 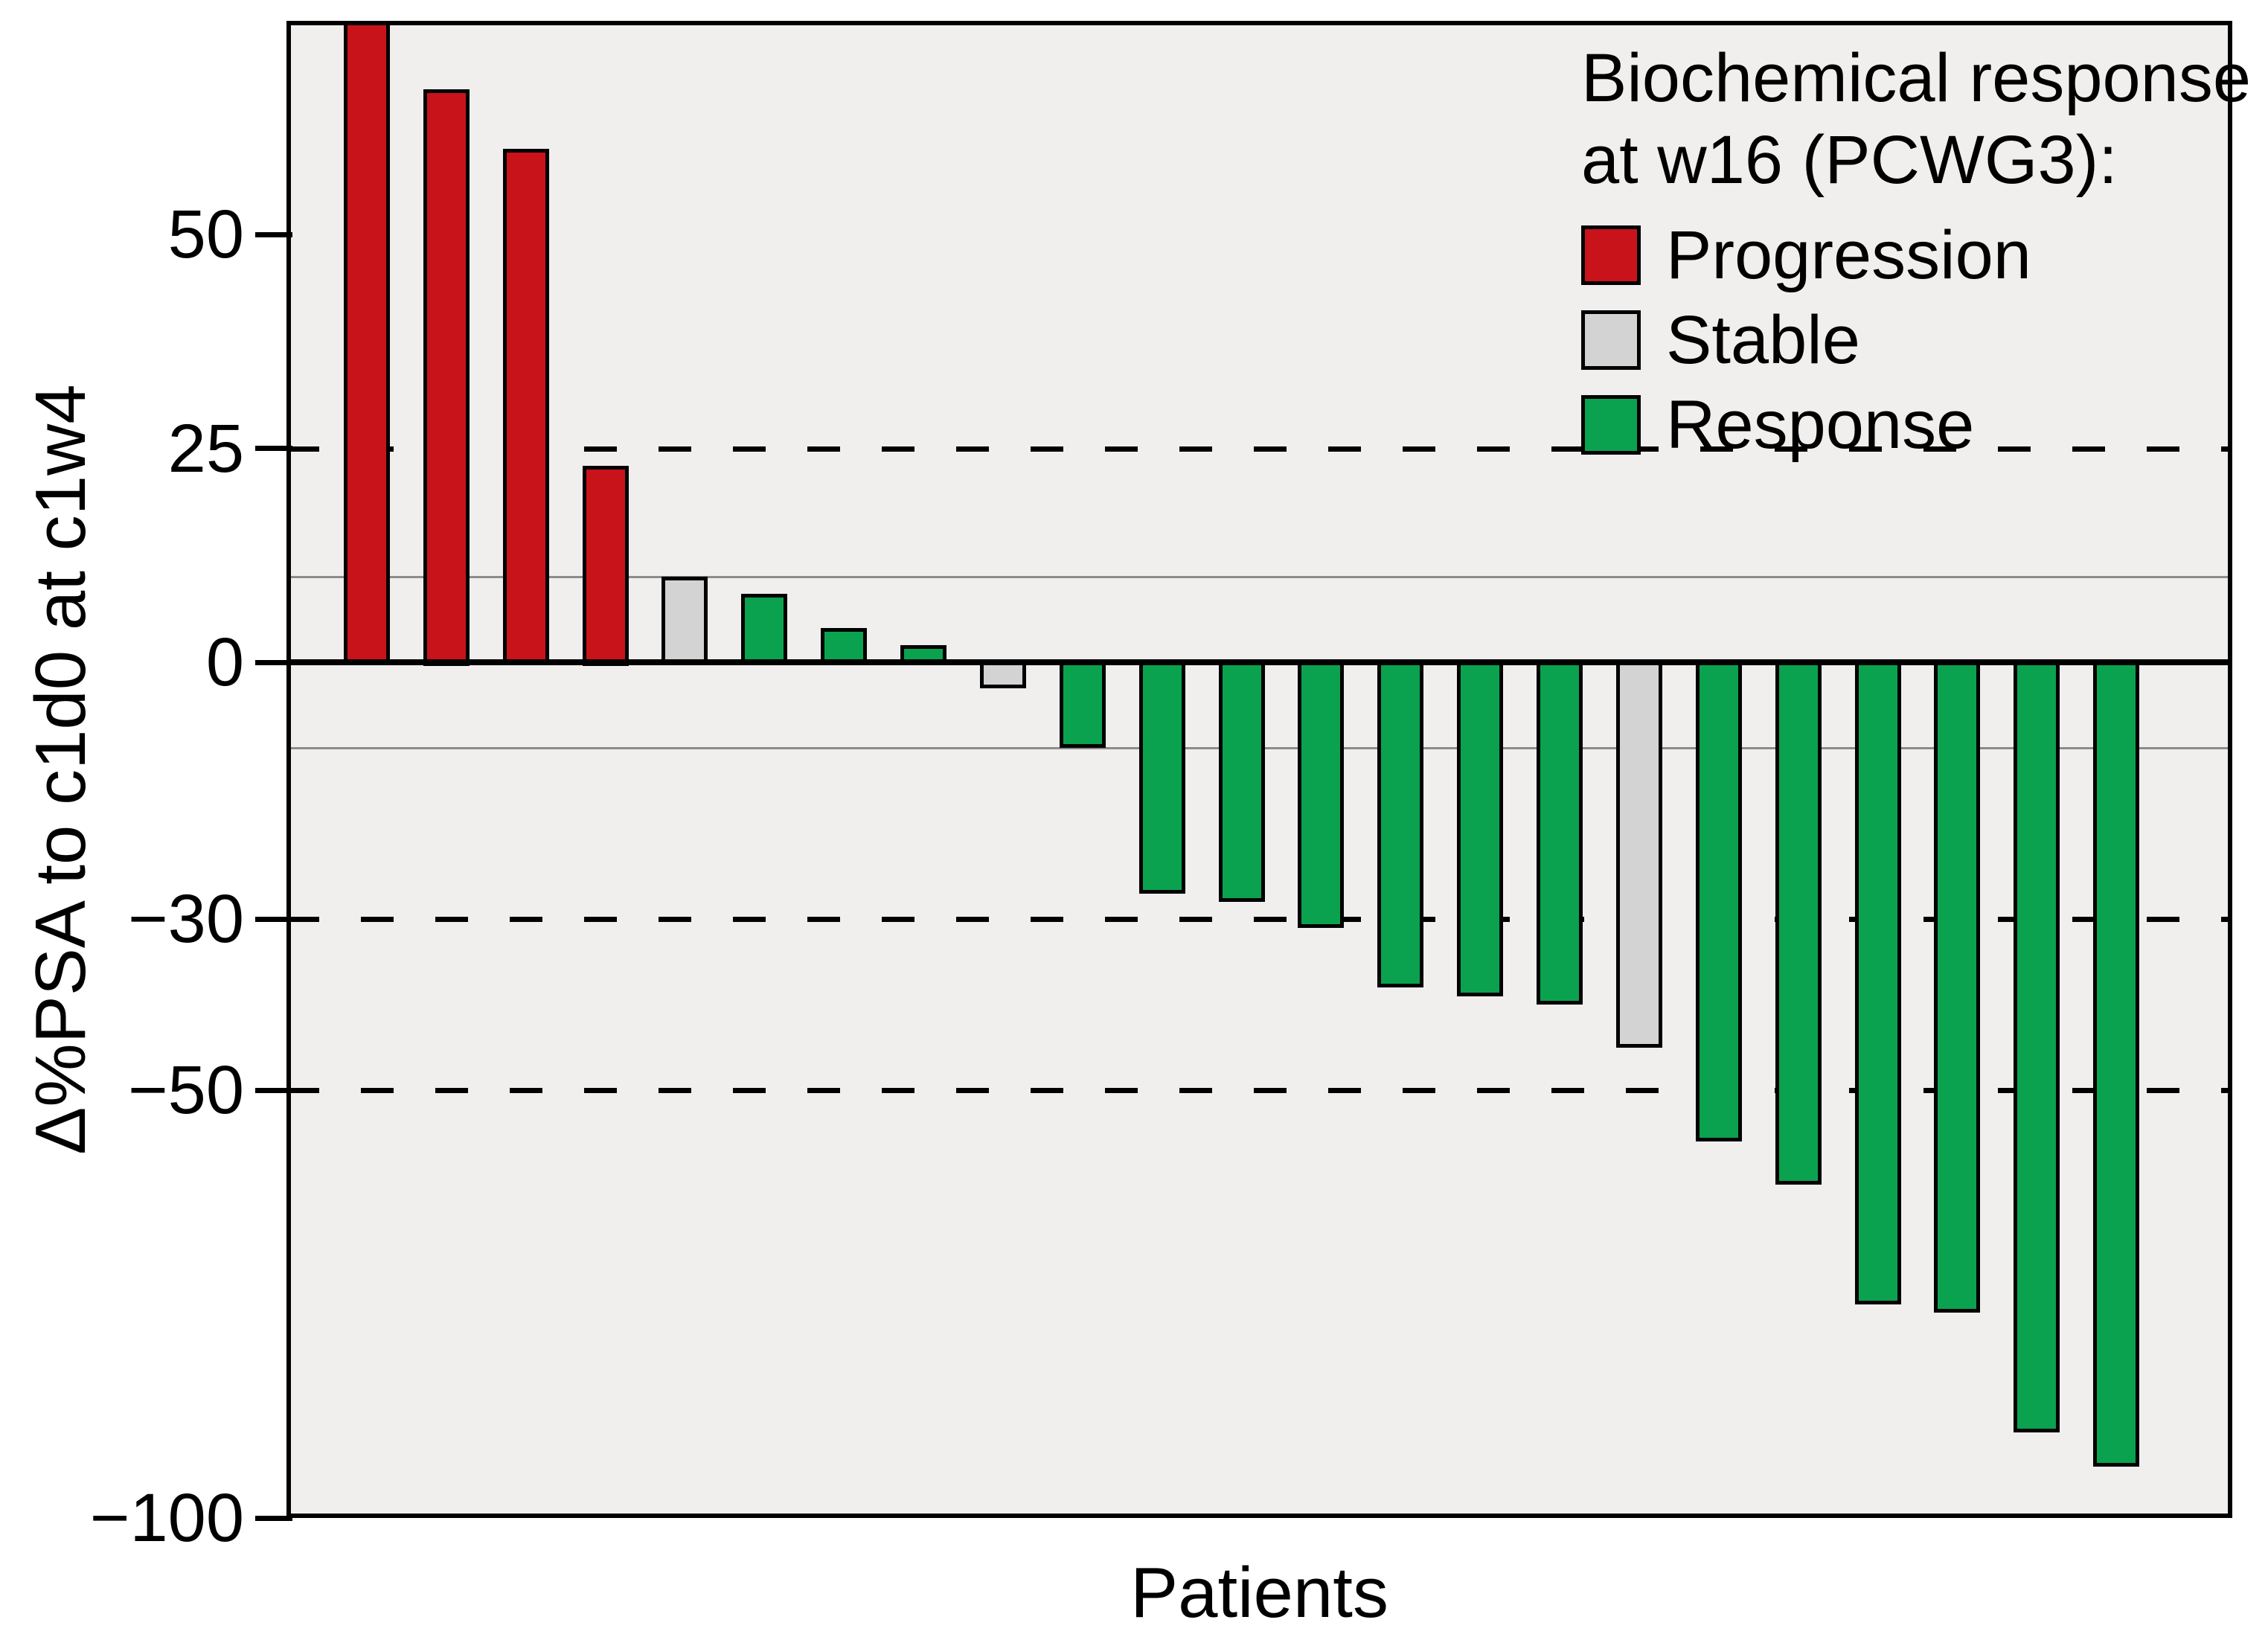 What do you see at coordinates (1849, 160) in the screenshot?
I see `legend-title-line-2: at w16 (PCWG3):` at bounding box center [1849, 160].